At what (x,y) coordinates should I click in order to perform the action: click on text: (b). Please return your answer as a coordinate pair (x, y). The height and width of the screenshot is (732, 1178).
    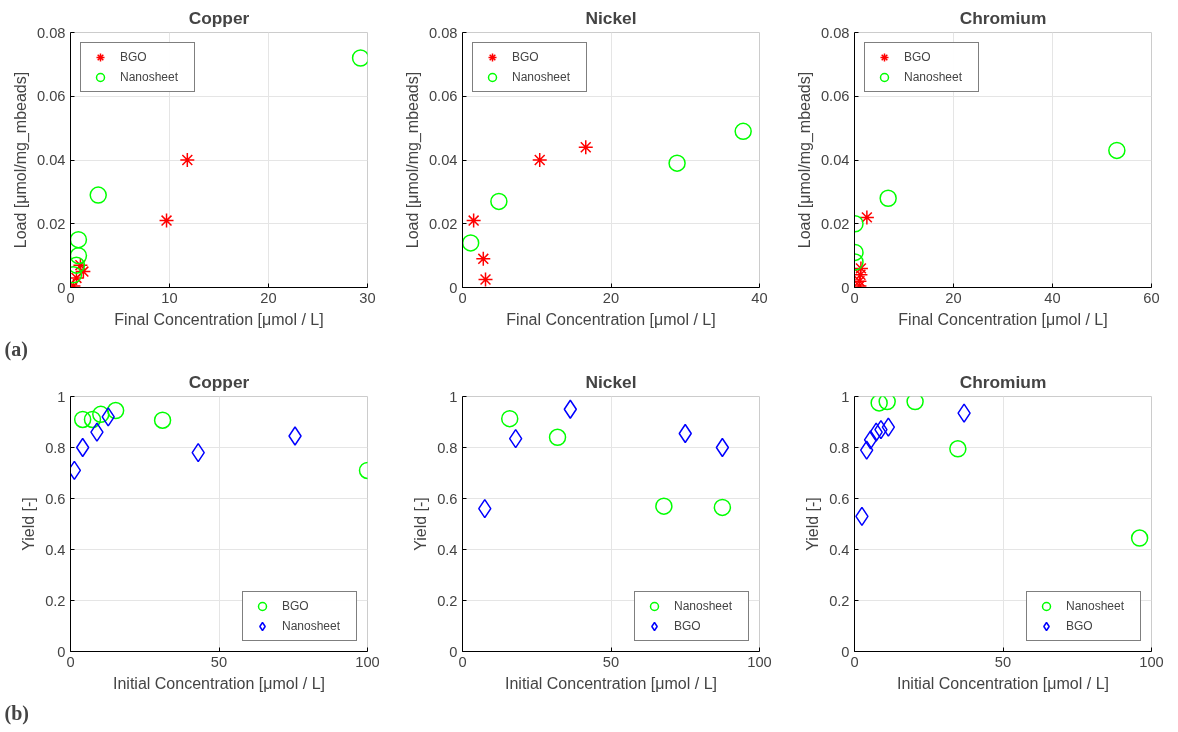
    Looking at the image, I should click on (16, 713).